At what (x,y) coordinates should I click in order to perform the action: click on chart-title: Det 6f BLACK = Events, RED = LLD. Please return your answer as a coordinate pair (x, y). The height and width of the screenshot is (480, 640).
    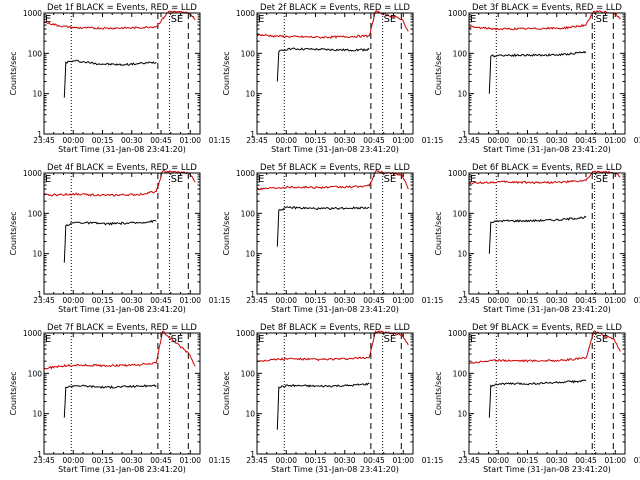
    Looking at the image, I should click on (547, 168).